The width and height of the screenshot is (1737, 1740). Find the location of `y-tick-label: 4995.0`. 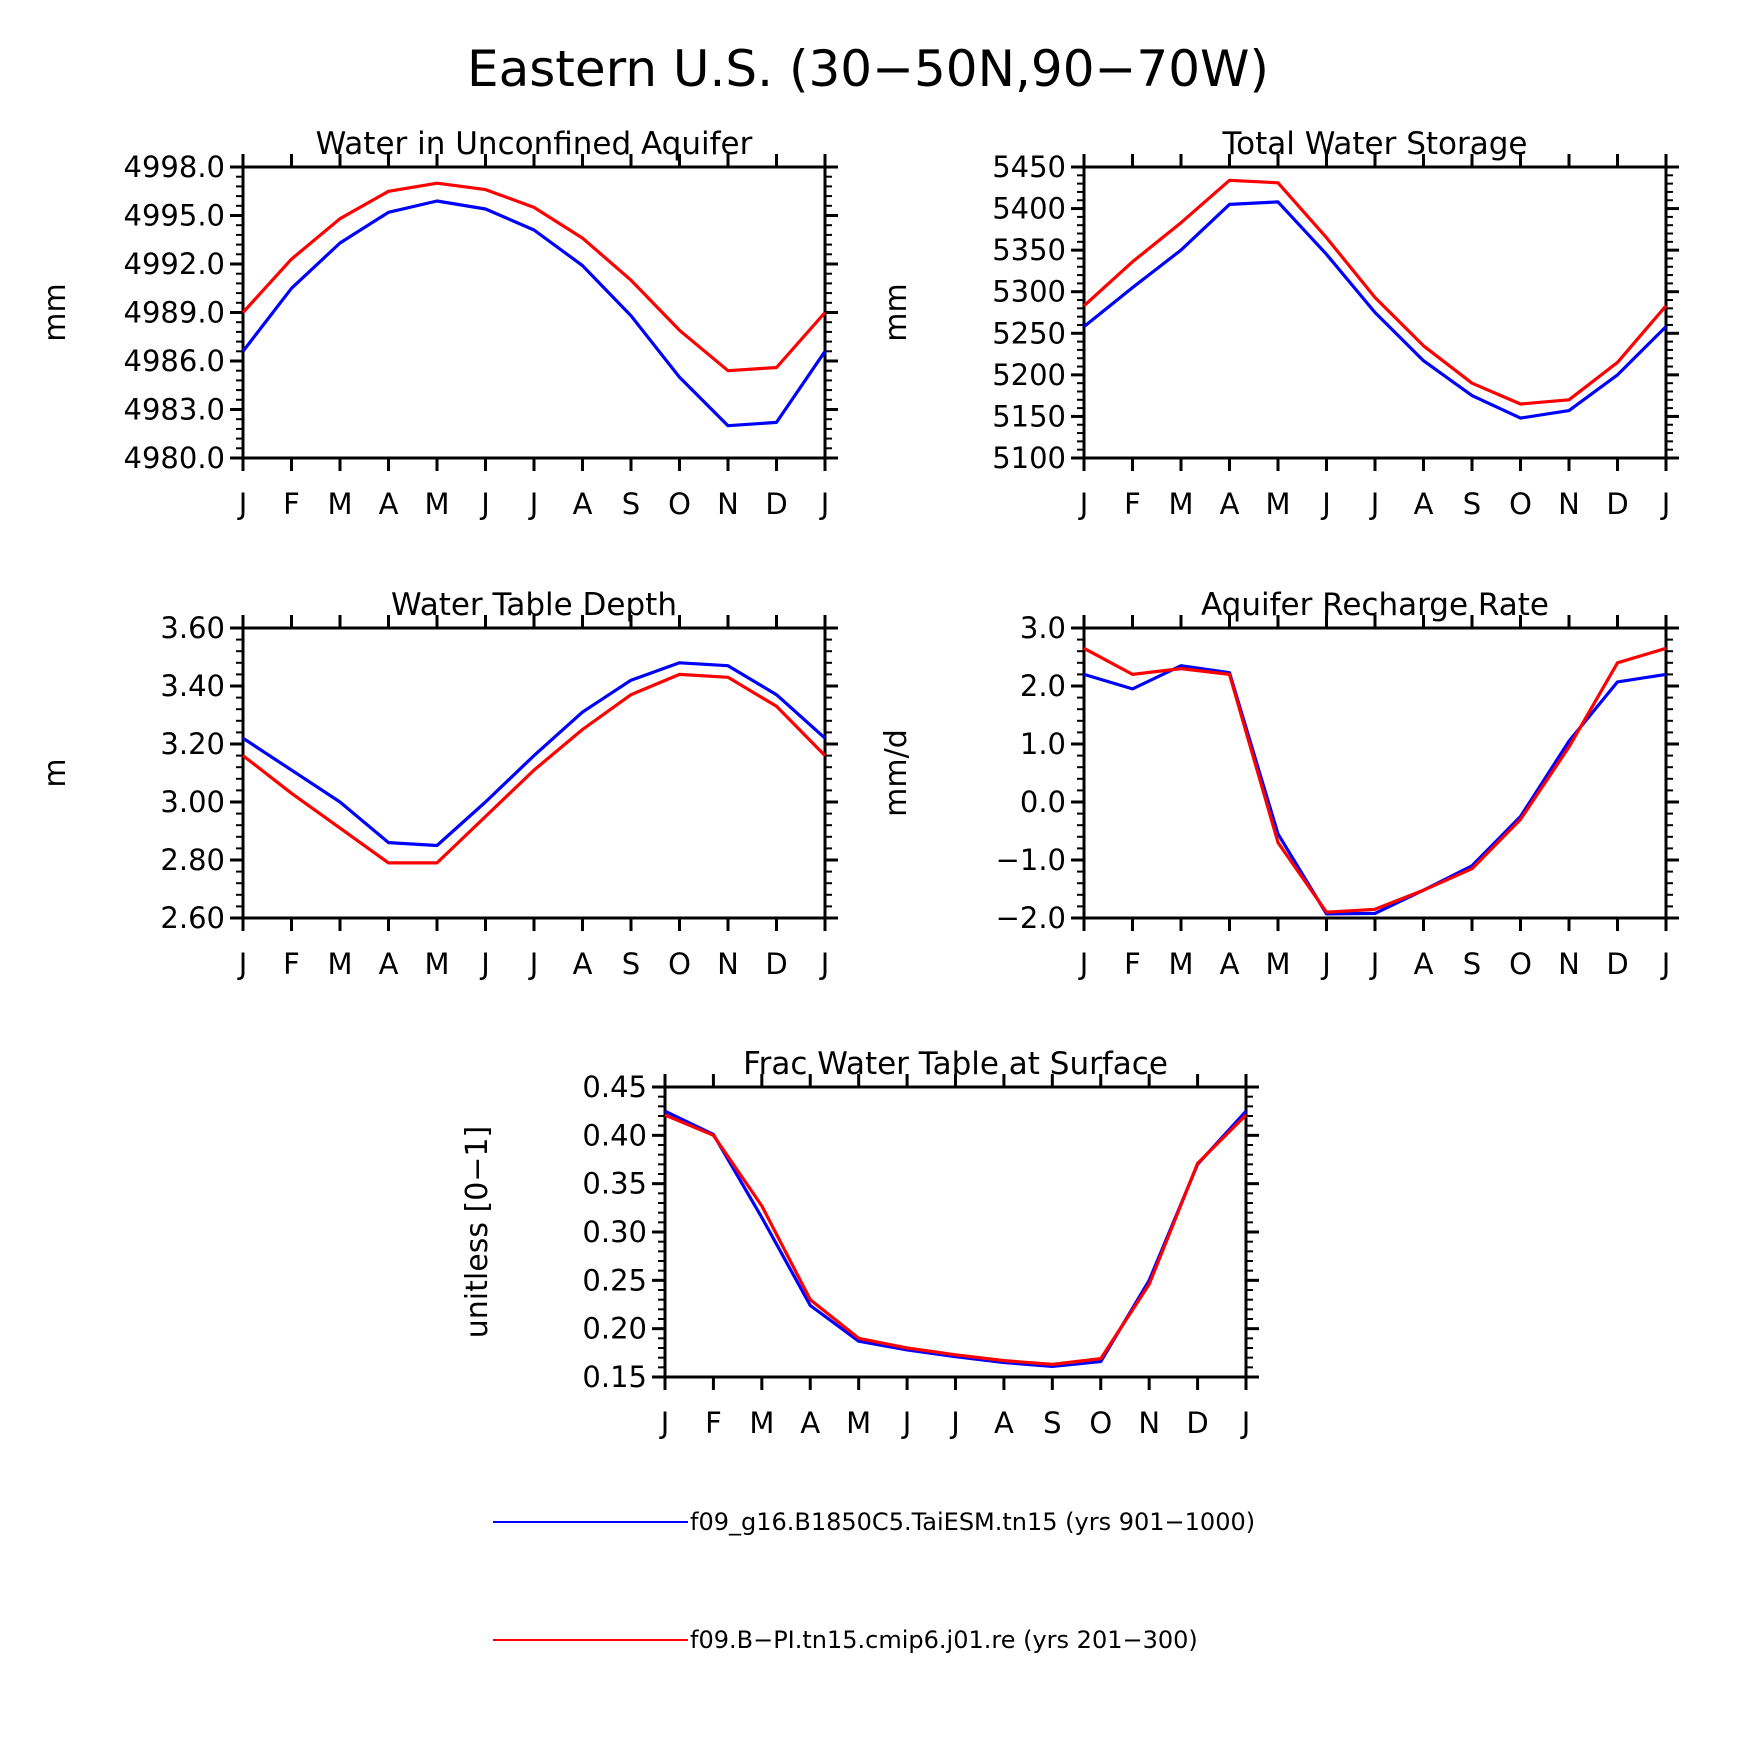

y-tick-label: 4995.0 is located at coordinates (174, 216).